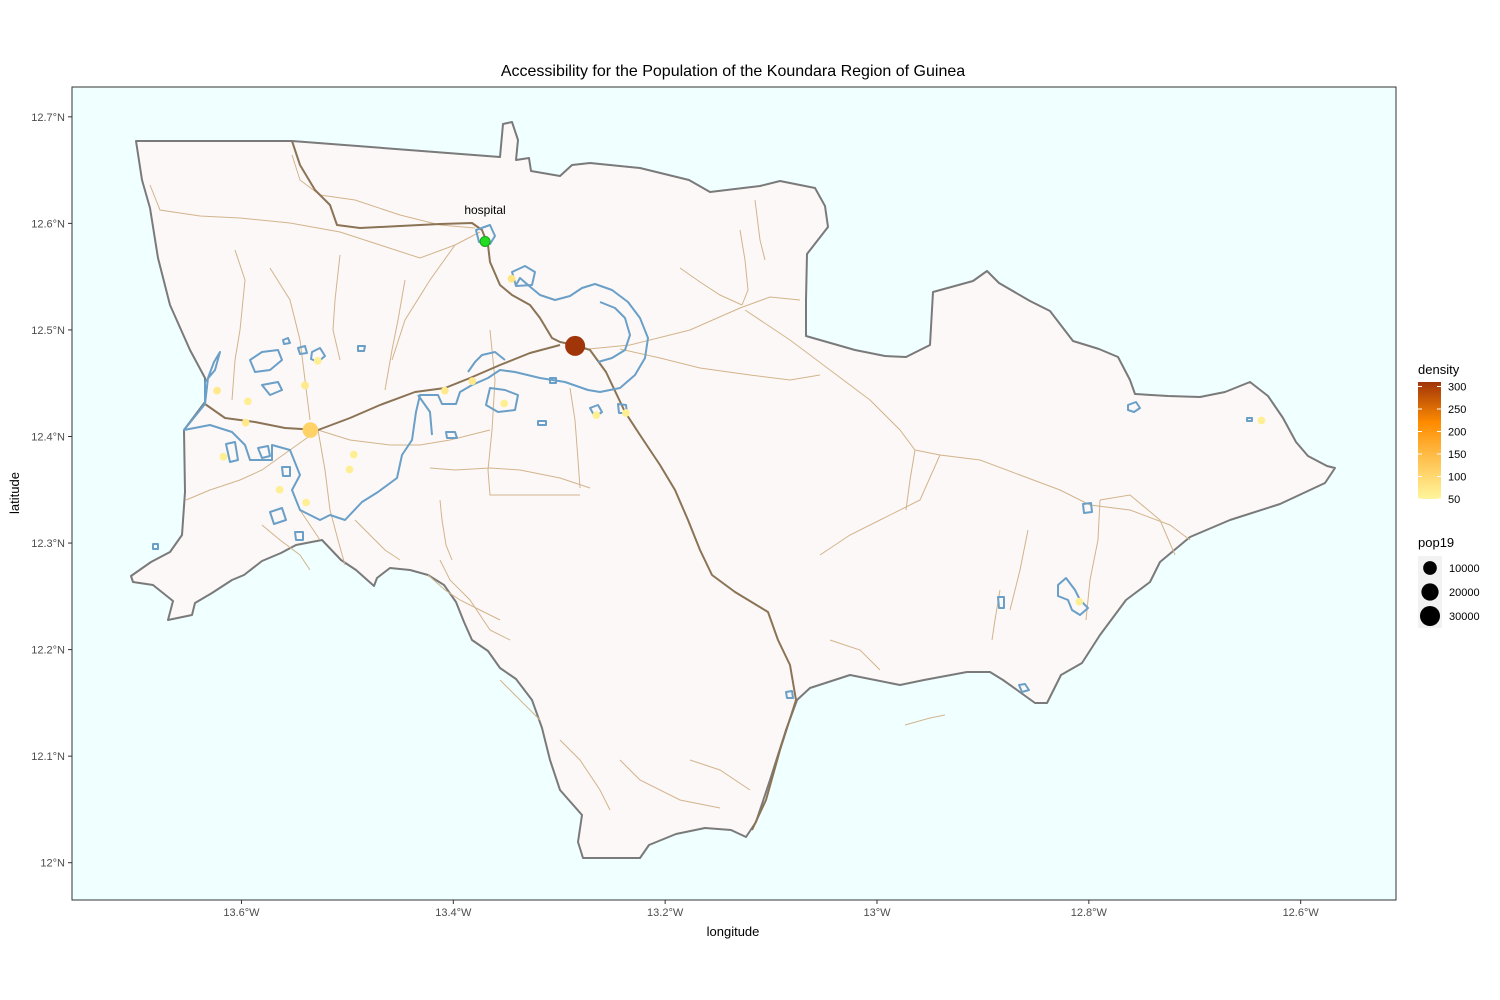 This screenshot has height=1000, width=1500. Describe the element at coordinates (48, 437) in the screenshot. I see `y-tick-label: 12.4°N` at that location.